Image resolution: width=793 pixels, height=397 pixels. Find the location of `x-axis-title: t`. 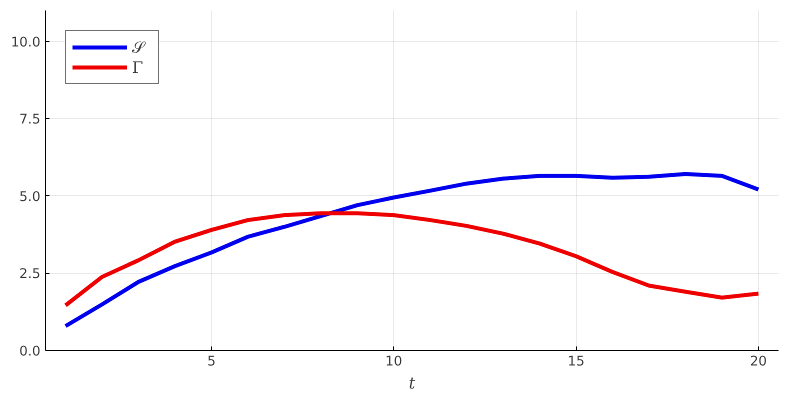

x-axis-title: t is located at coordinates (412, 383).